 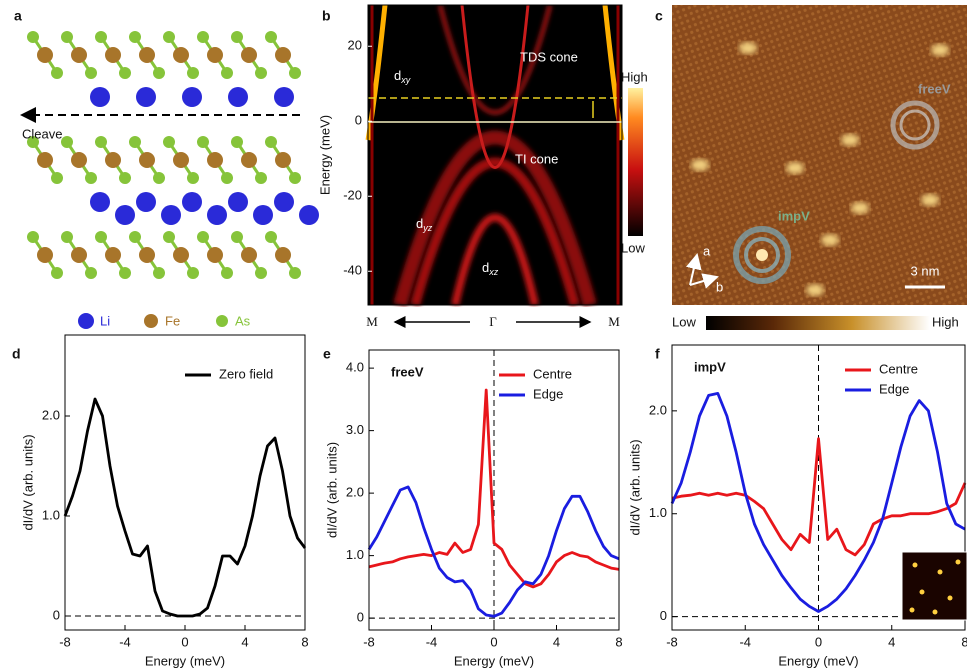 What do you see at coordinates (552, 373) in the screenshot?
I see `legend-label: Centre` at bounding box center [552, 373].